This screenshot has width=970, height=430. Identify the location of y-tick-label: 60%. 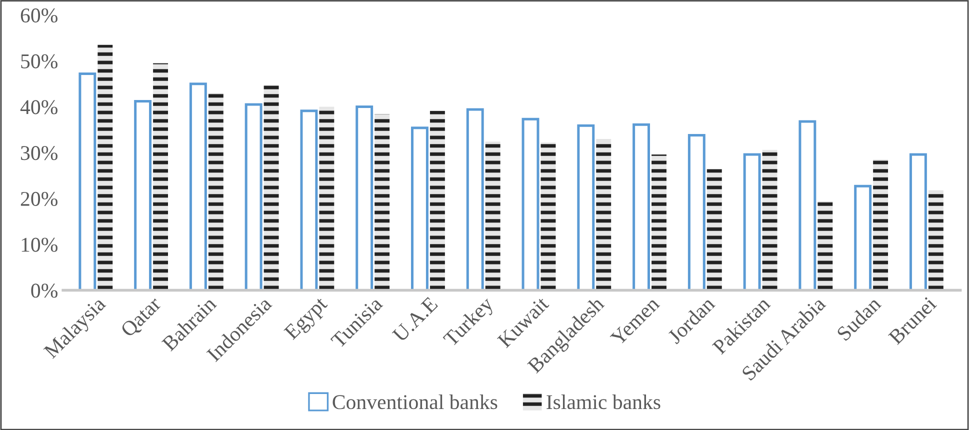
(39, 15).